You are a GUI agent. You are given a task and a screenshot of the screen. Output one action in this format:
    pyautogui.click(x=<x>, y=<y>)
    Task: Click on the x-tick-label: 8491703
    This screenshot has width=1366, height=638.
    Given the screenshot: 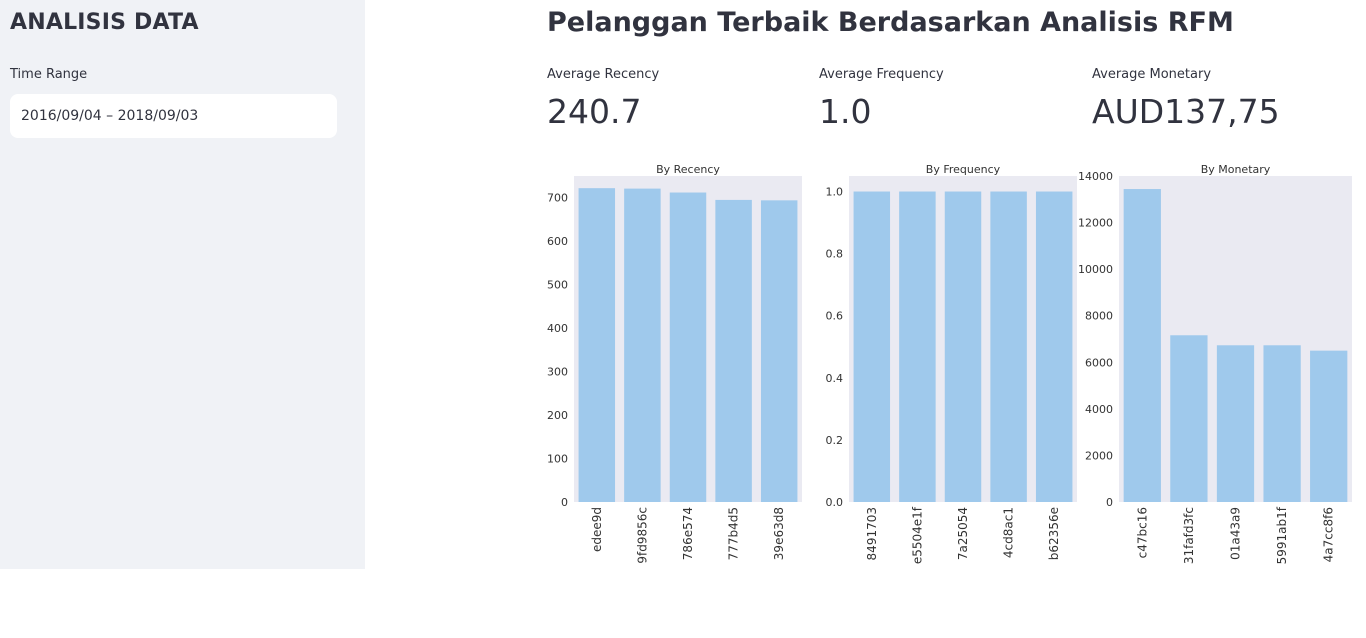 What is the action you would take?
    pyautogui.click(x=872, y=533)
    